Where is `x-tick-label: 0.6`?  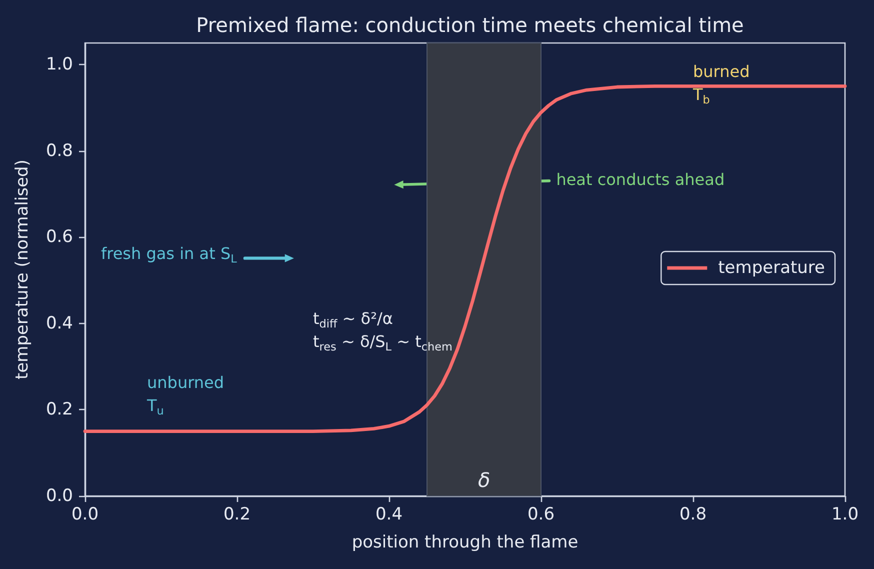
x-tick-label: 0.6 is located at coordinates (541, 514).